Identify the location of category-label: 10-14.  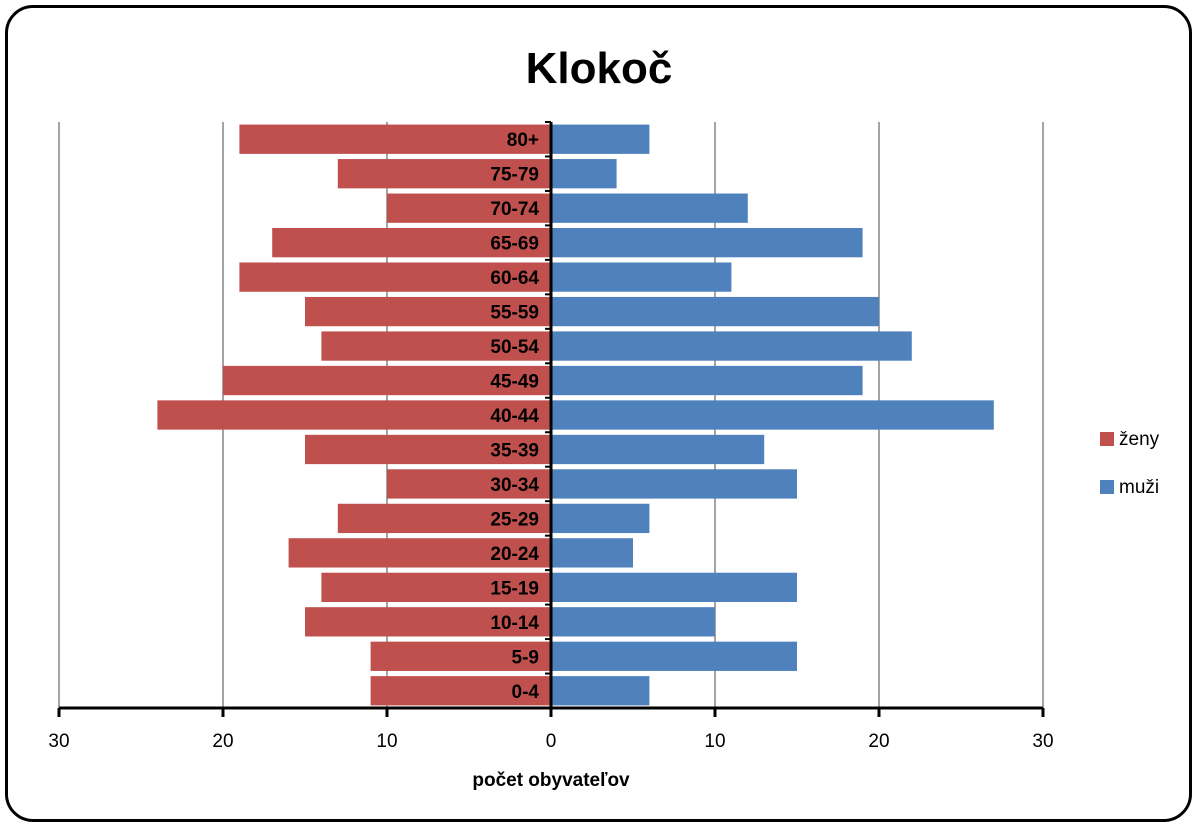
(514, 623).